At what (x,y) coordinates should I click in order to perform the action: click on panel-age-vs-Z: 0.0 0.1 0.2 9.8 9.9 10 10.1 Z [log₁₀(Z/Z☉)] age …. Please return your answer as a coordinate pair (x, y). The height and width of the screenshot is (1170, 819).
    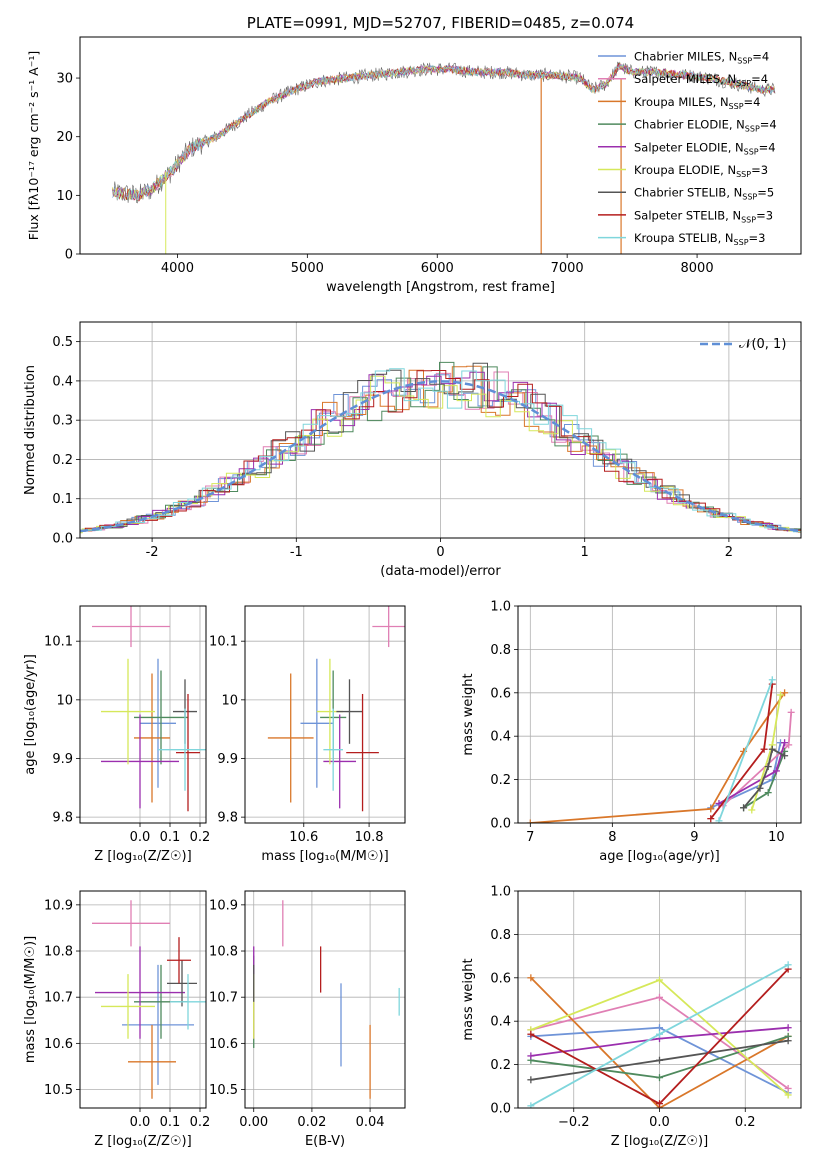
    Looking at the image, I should click on (117, 734).